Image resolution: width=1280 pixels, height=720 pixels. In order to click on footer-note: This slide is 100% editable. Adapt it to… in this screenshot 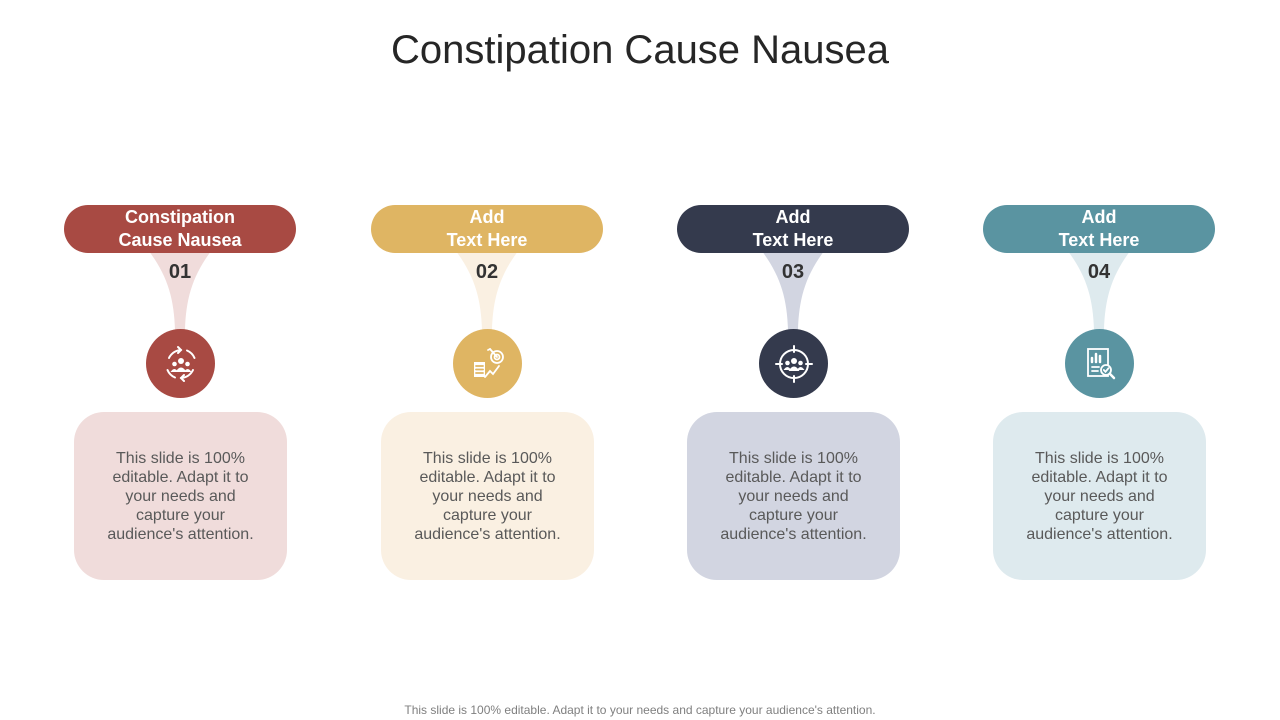, I will do `click(640, 710)`.